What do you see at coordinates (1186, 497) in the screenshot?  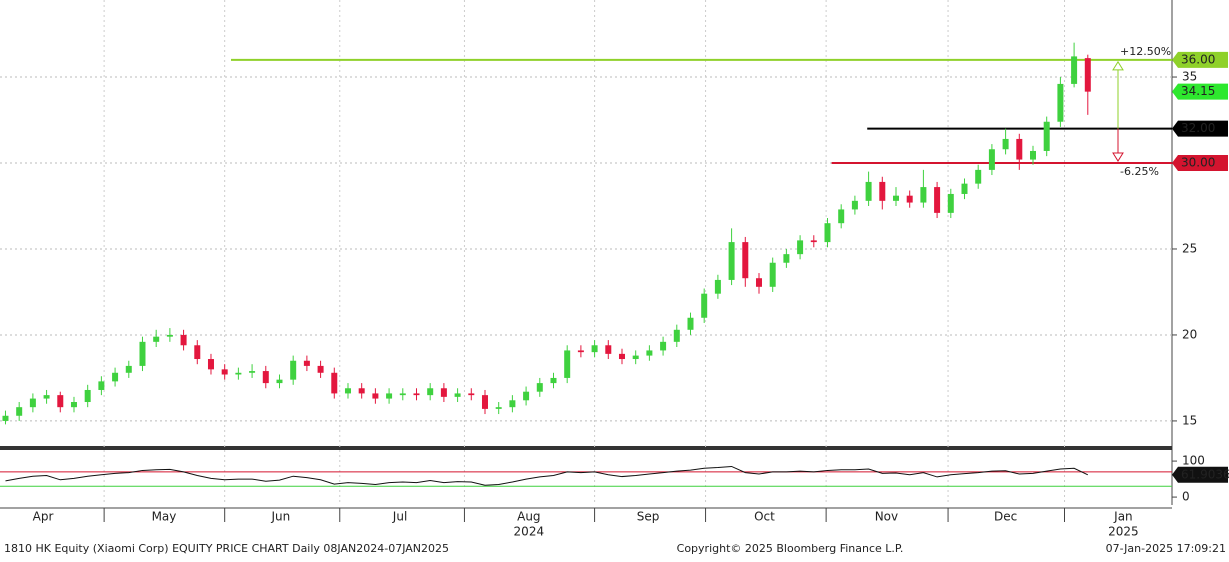 I see `y-tick-label: 0` at bounding box center [1186, 497].